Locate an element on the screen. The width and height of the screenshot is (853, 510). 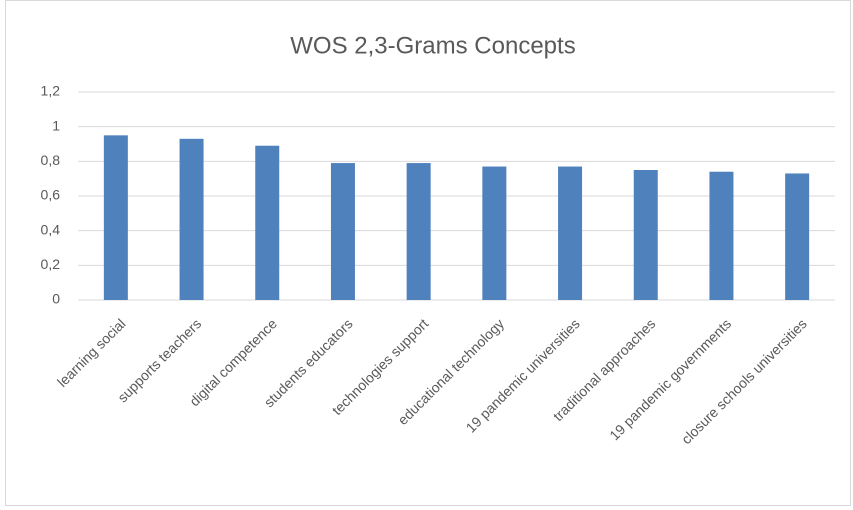
y-tick-label: 0,4 is located at coordinates (51, 229).